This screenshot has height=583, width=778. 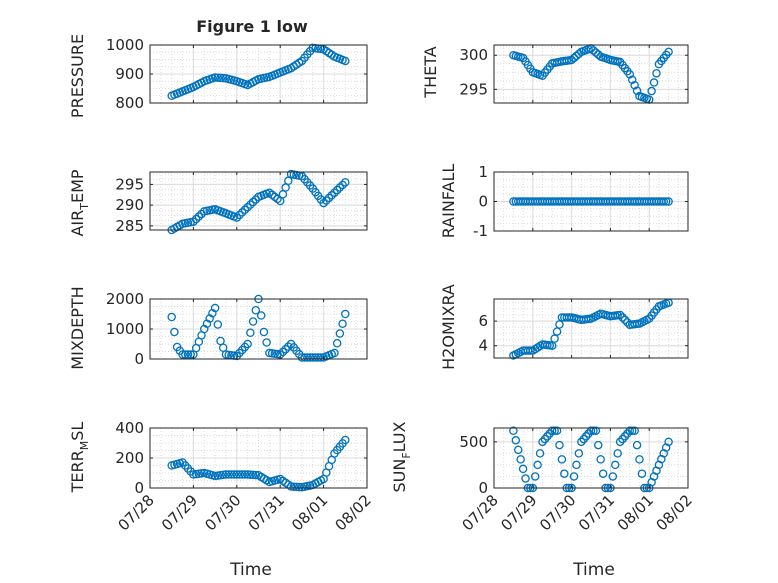 I want to click on ylabel-air-temp-sub: T, so click(x=84, y=207).